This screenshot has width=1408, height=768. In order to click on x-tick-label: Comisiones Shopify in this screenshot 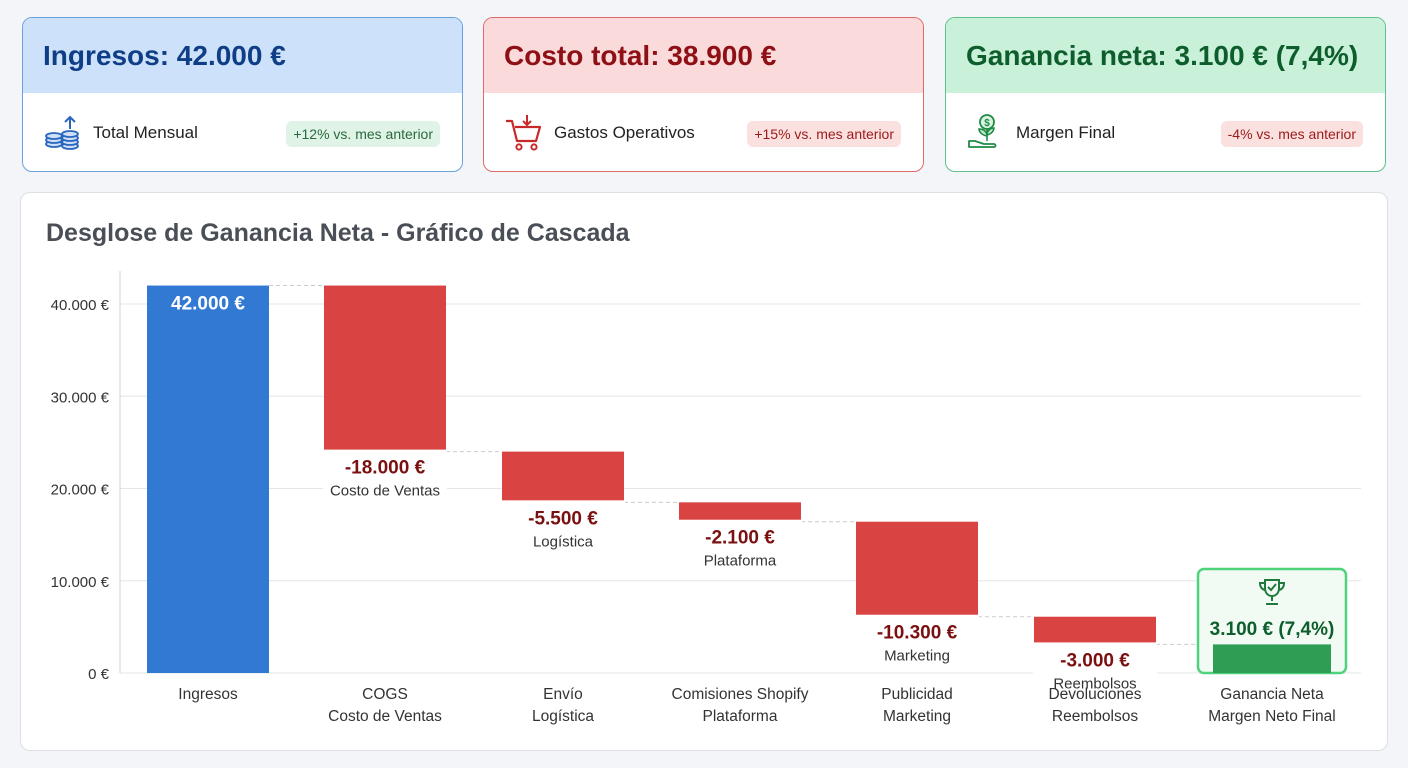, I will do `click(740, 694)`.